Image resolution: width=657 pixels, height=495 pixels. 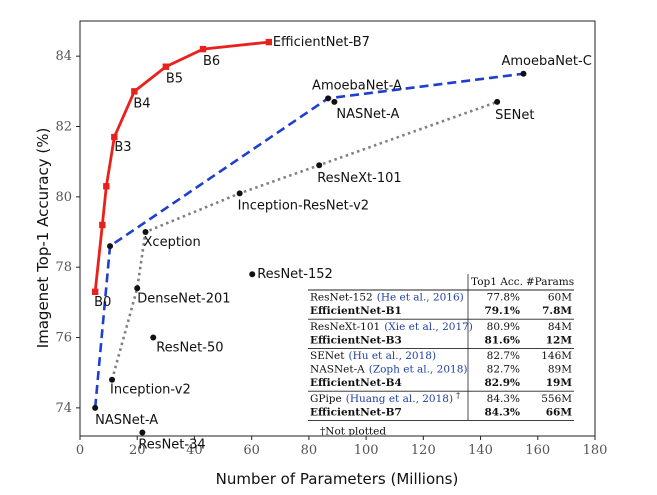 I want to click on table-params: 89M, so click(x=560, y=370).